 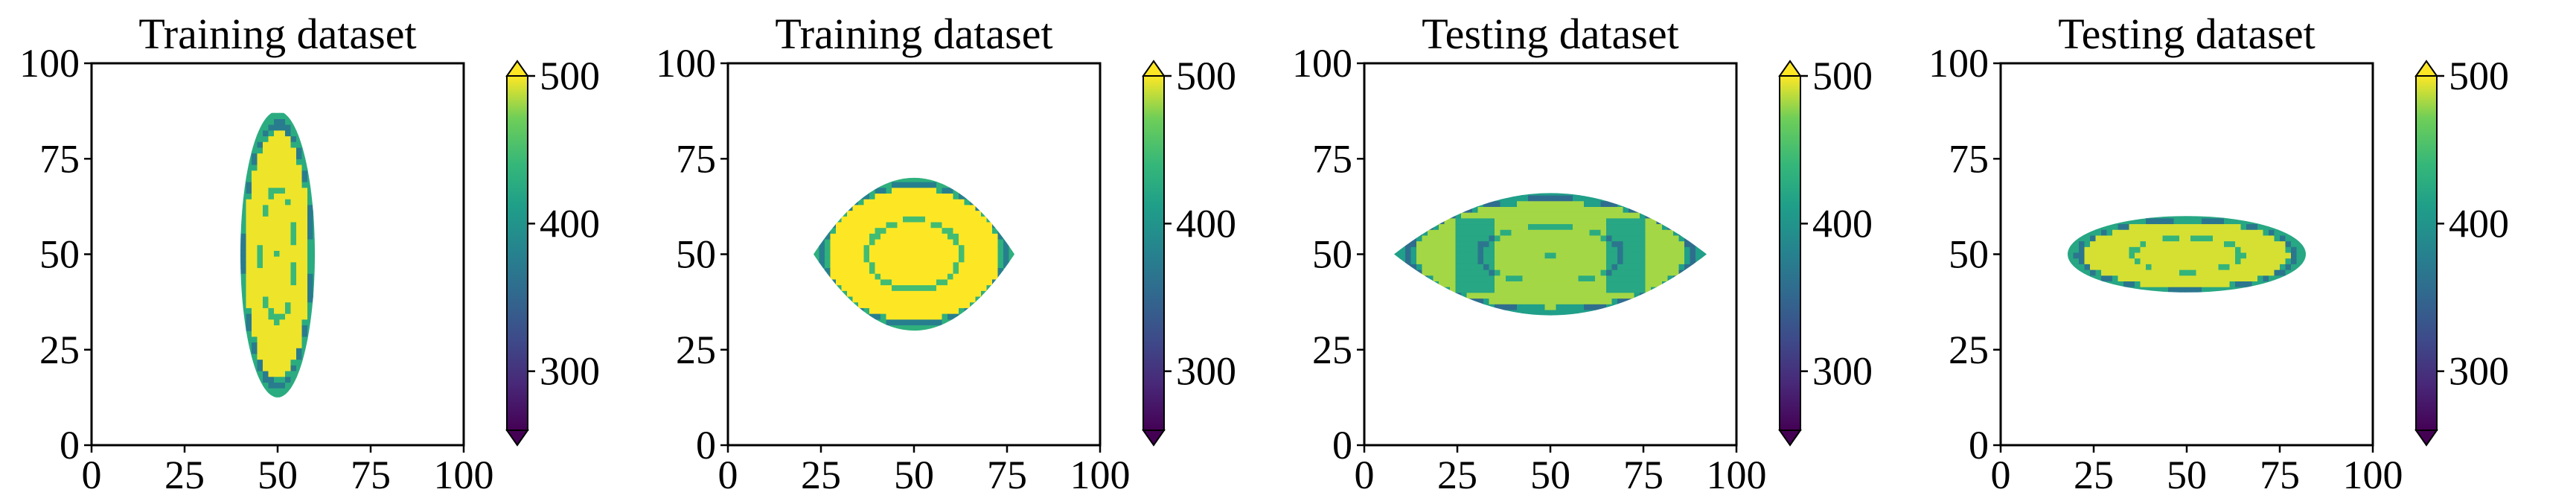 I want to click on x-tick-label: 75, so click(x=371, y=475).